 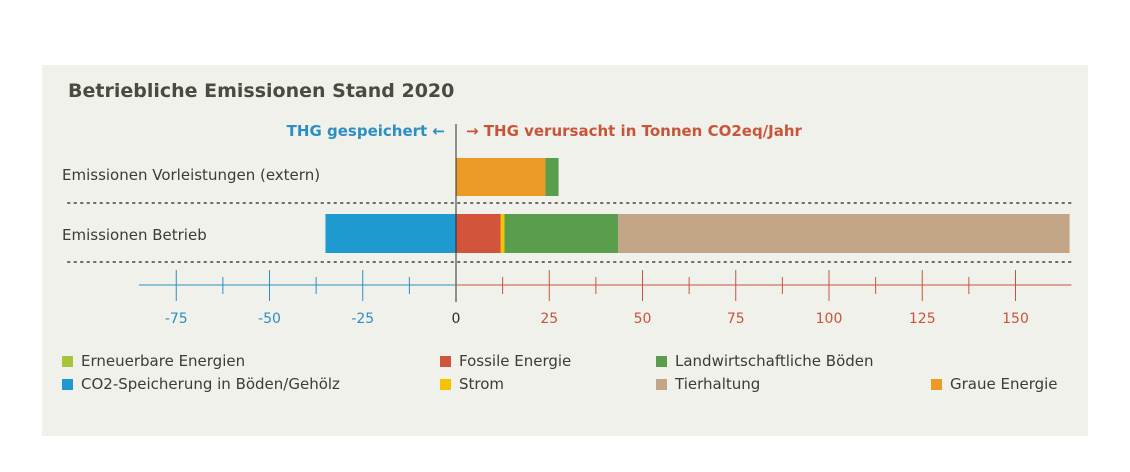 I want to click on category-label-vorleistungen: Emissionen Vorleistungen (extern), so click(x=191, y=175).